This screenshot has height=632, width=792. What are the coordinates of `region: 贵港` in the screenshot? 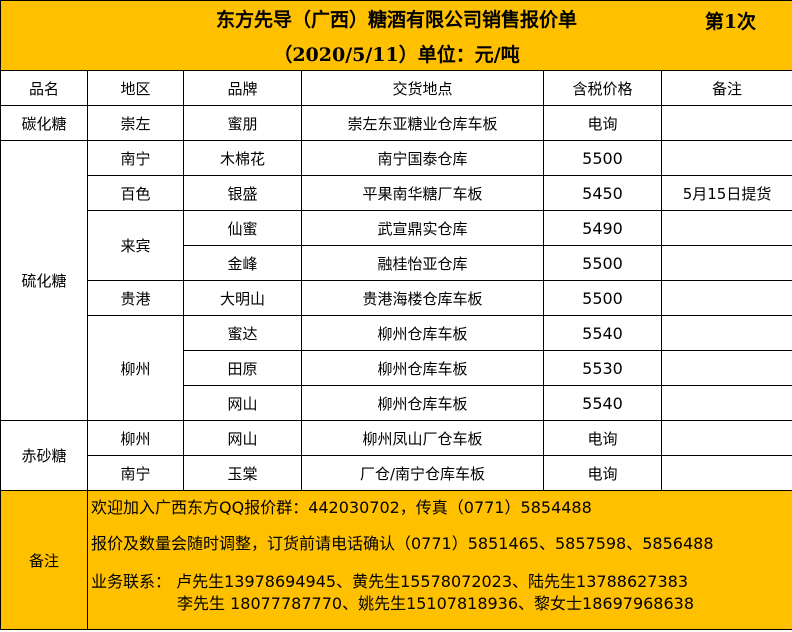 It's located at (135, 298).